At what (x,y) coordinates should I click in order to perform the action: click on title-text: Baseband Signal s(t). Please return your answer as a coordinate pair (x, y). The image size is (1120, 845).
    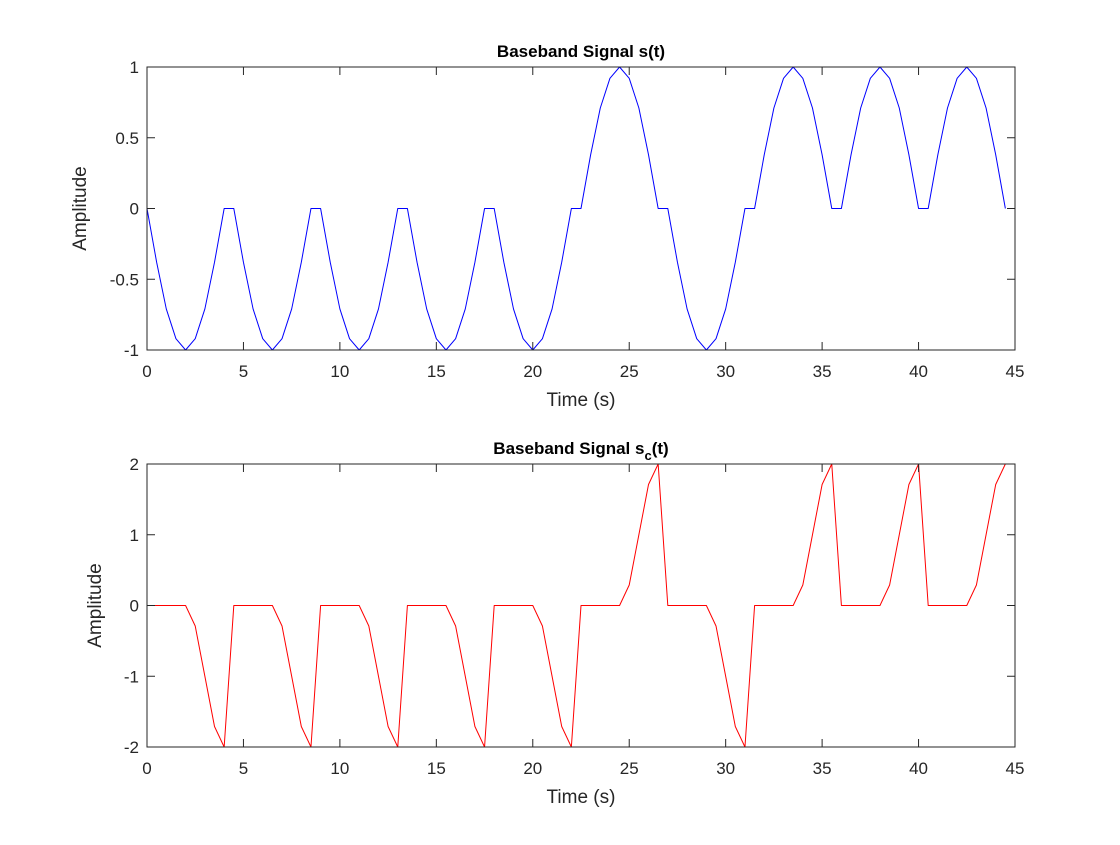
    Looking at the image, I should click on (581, 51).